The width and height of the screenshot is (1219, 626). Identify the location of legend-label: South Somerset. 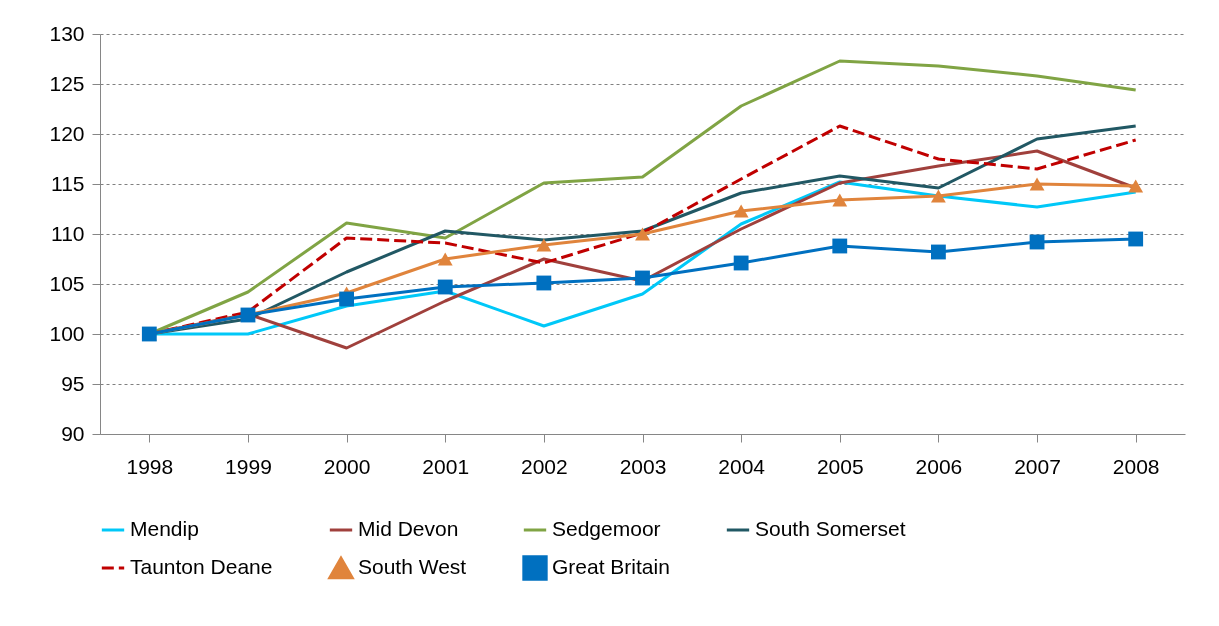
(830, 528).